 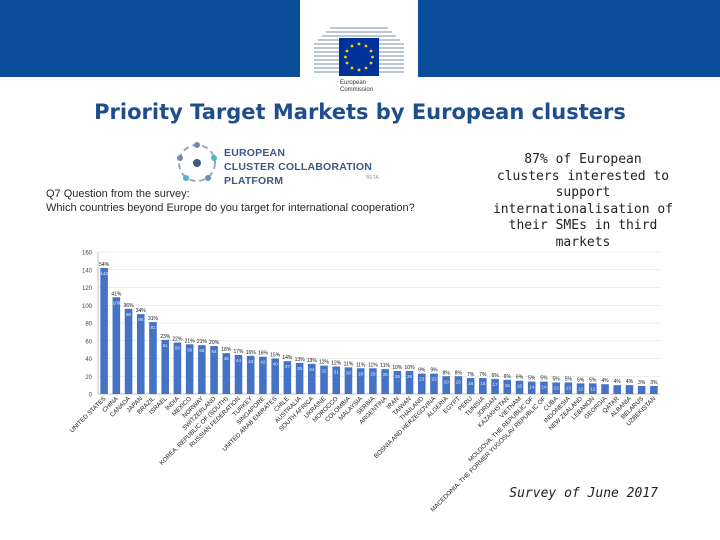 I want to click on logo-line3: PLATFORM, so click(x=254, y=181).